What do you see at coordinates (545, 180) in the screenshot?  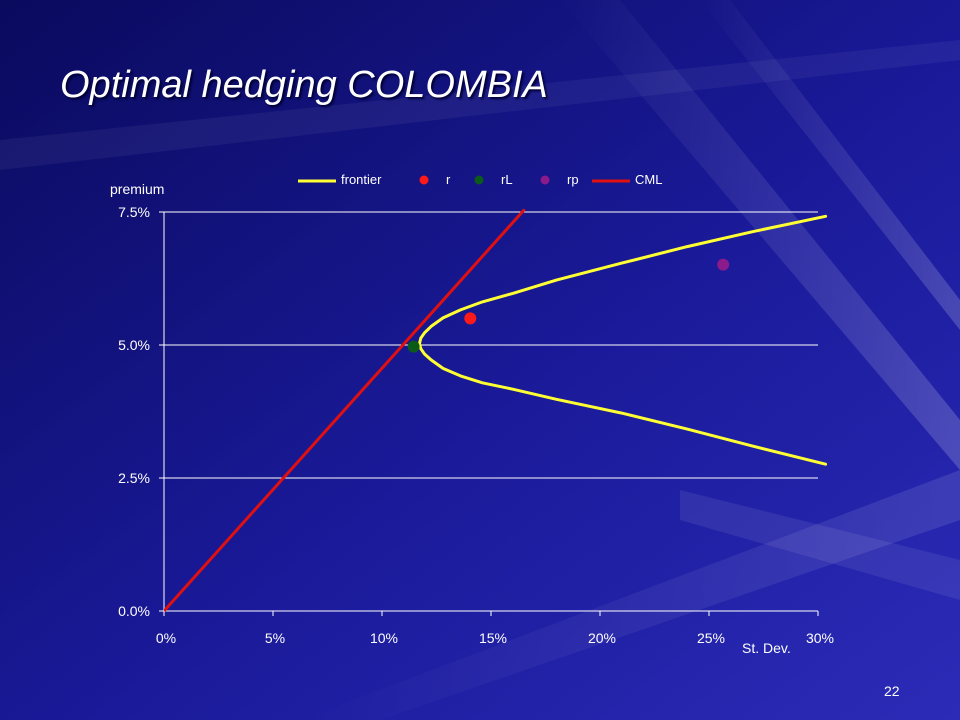 I see `legend-swatch-rp` at bounding box center [545, 180].